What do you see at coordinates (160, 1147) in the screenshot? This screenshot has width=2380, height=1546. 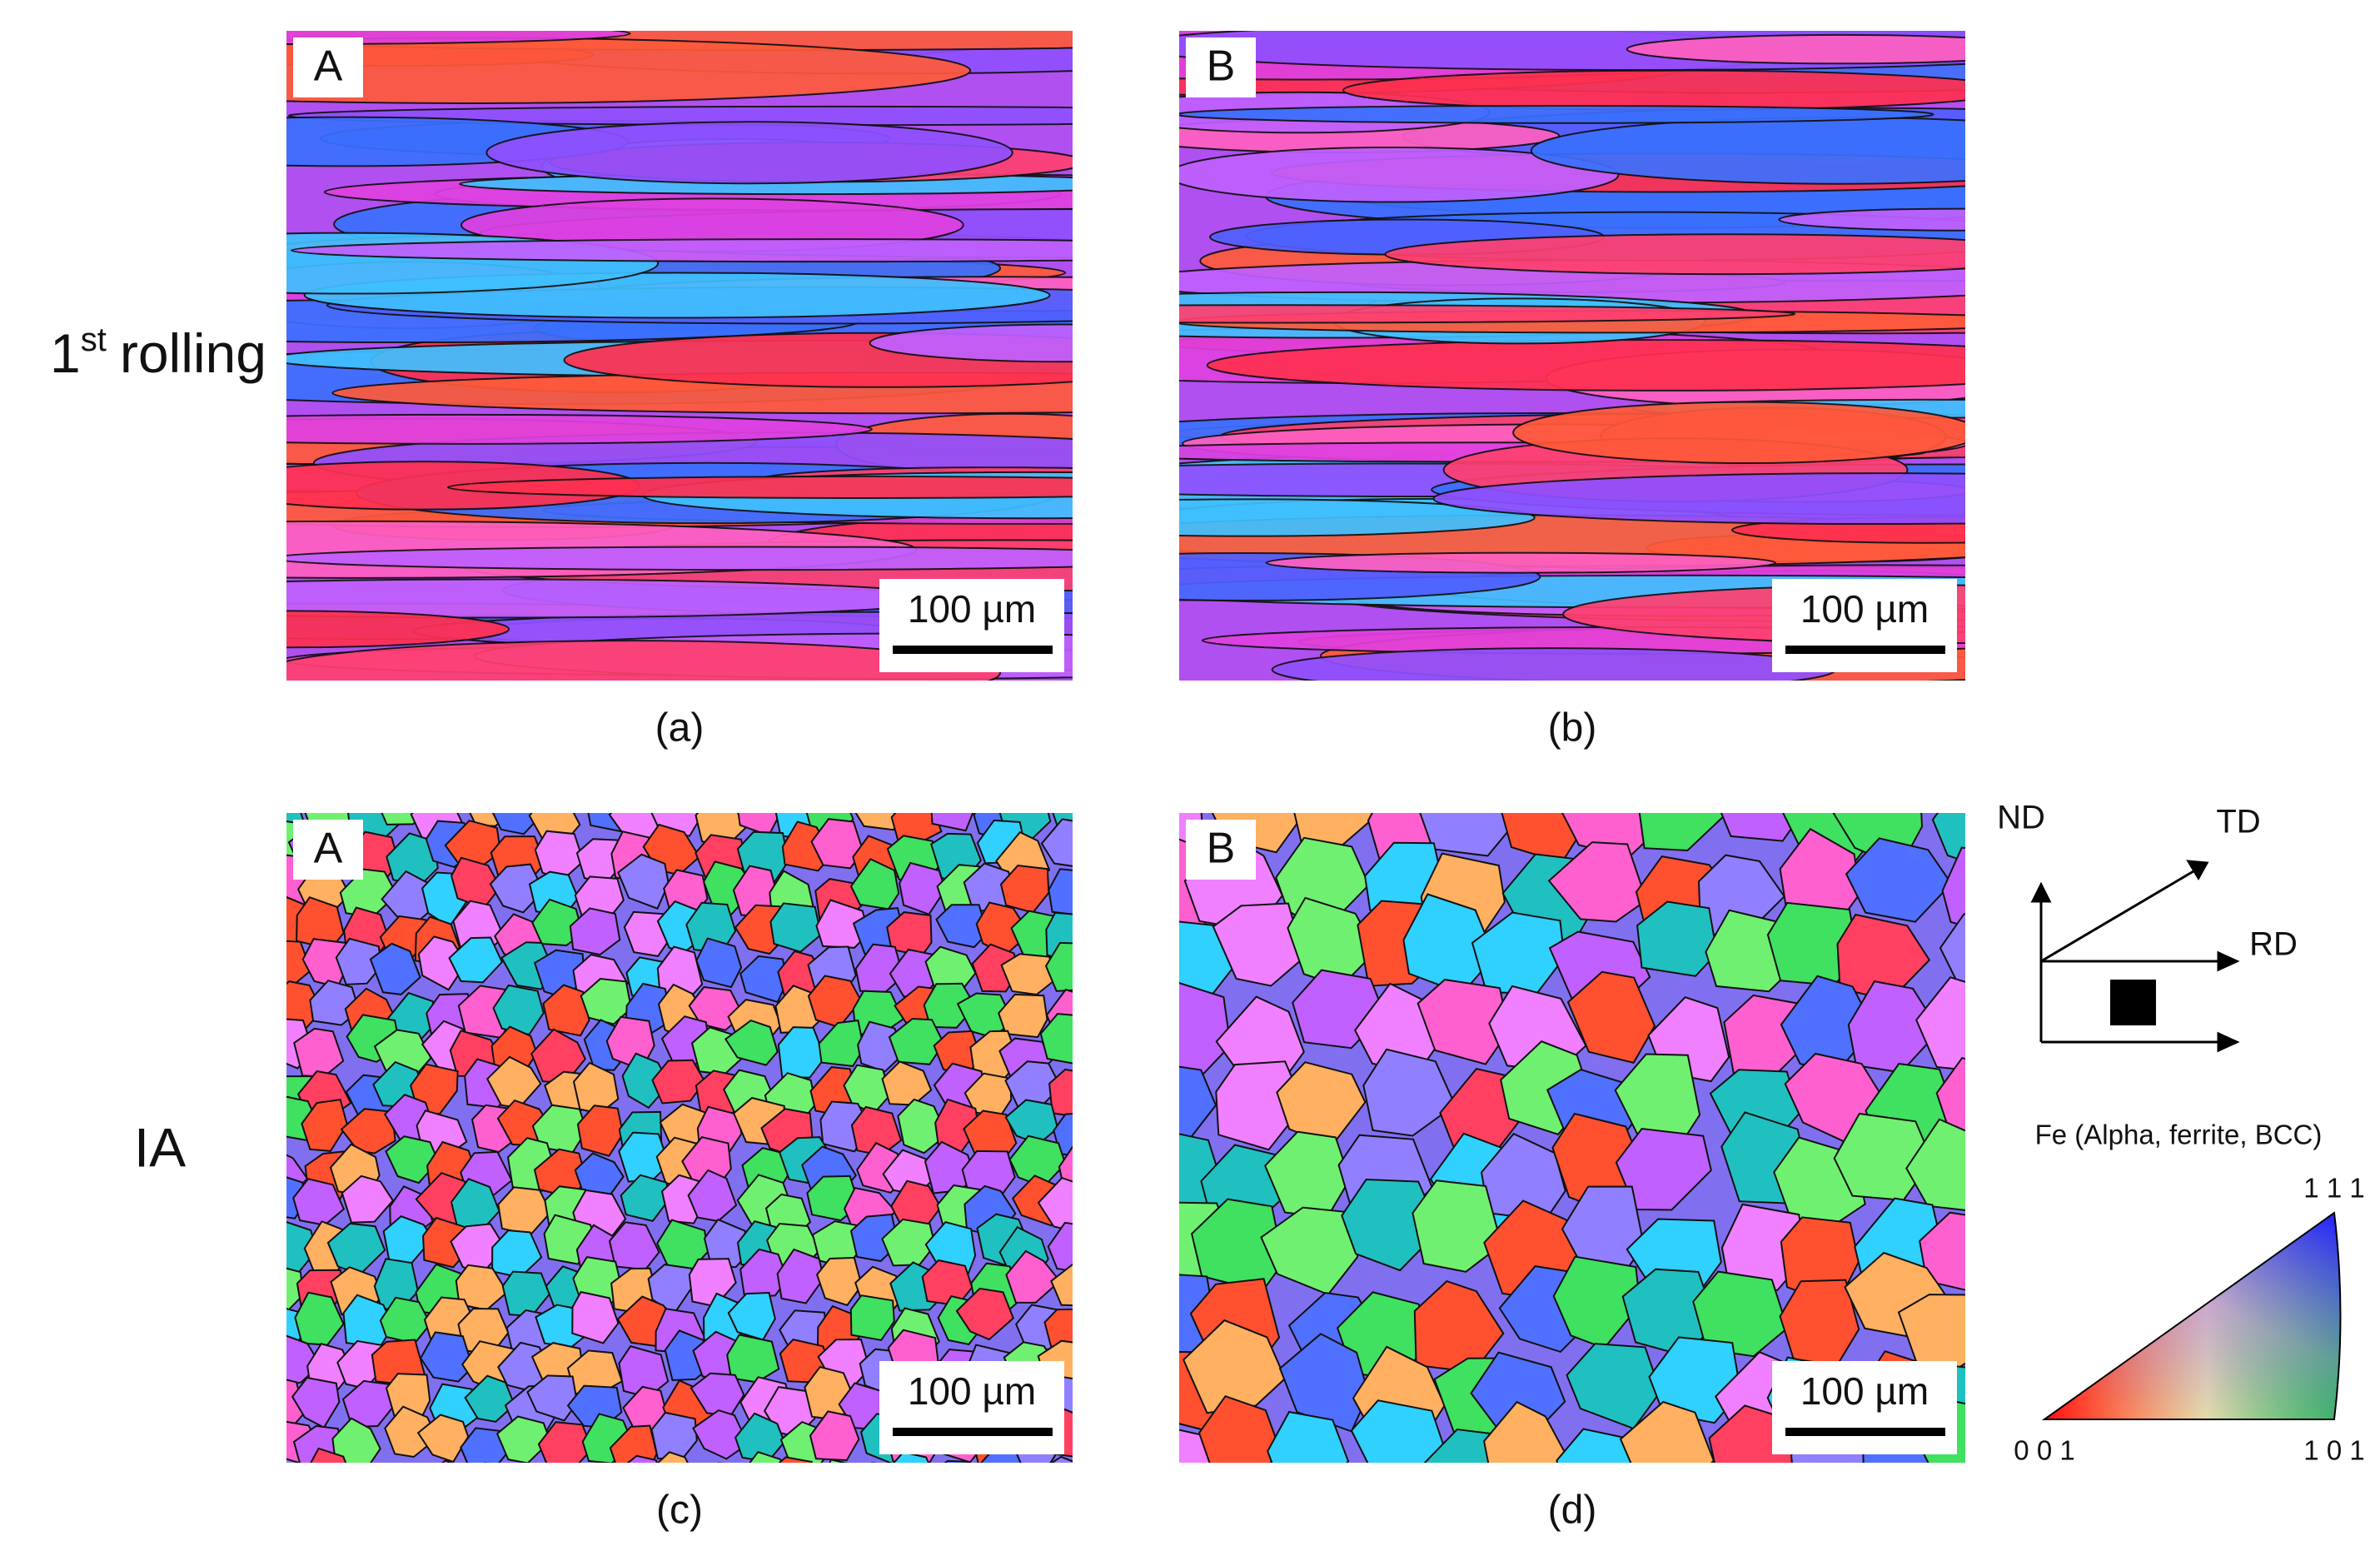 I see `row-label: IA` at bounding box center [160, 1147].